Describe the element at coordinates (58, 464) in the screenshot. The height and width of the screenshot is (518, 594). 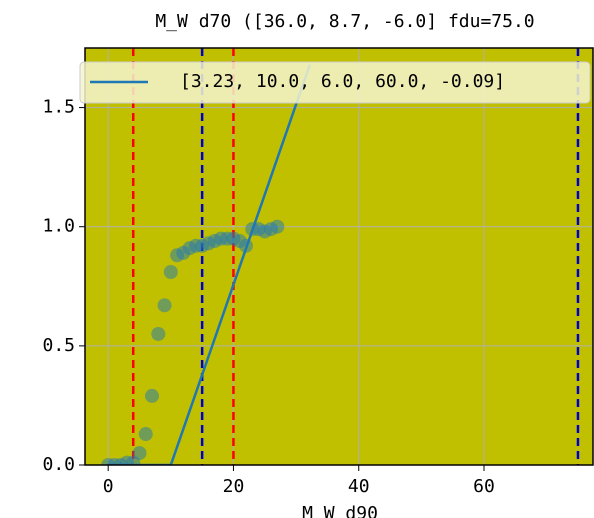
I see `y-tick-label: 0.0` at that location.